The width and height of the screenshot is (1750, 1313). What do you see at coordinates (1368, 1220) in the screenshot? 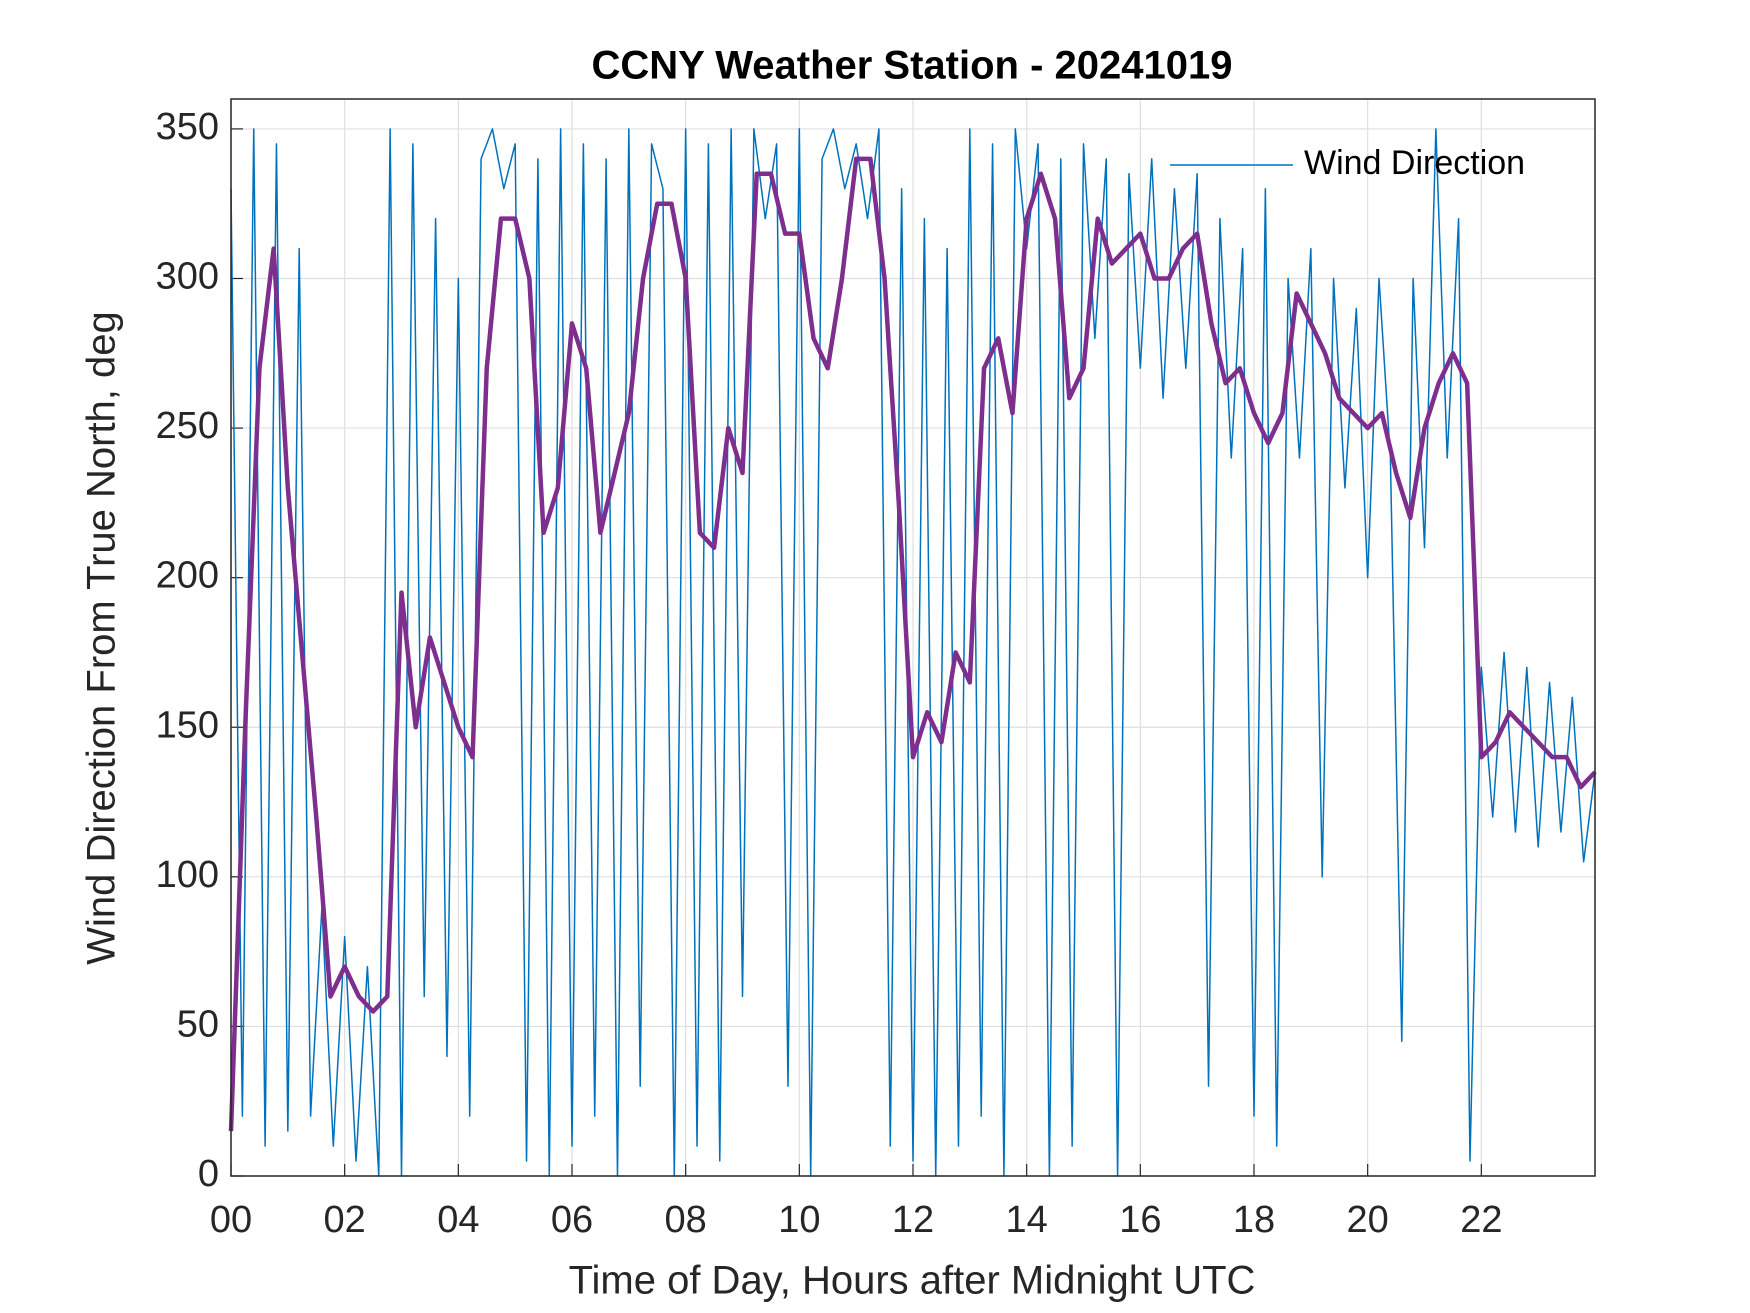
I see `x-tick-label: 20` at bounding box center [1368, 1220].